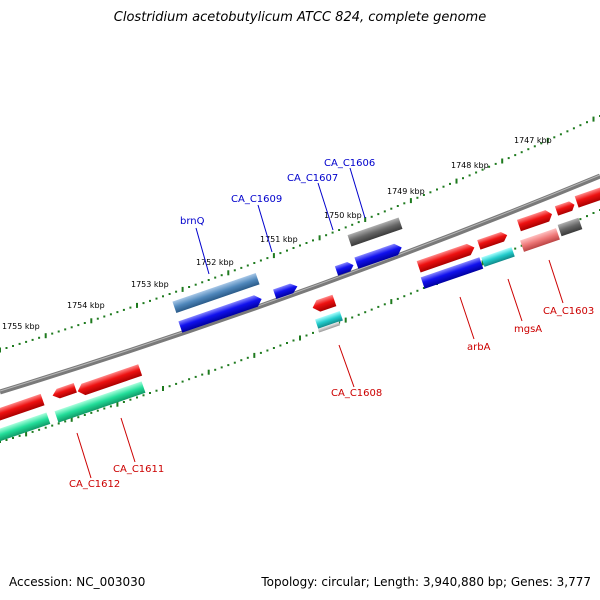  I want to click on scale-label-1752: 1752 kbp, so click(215, 262).